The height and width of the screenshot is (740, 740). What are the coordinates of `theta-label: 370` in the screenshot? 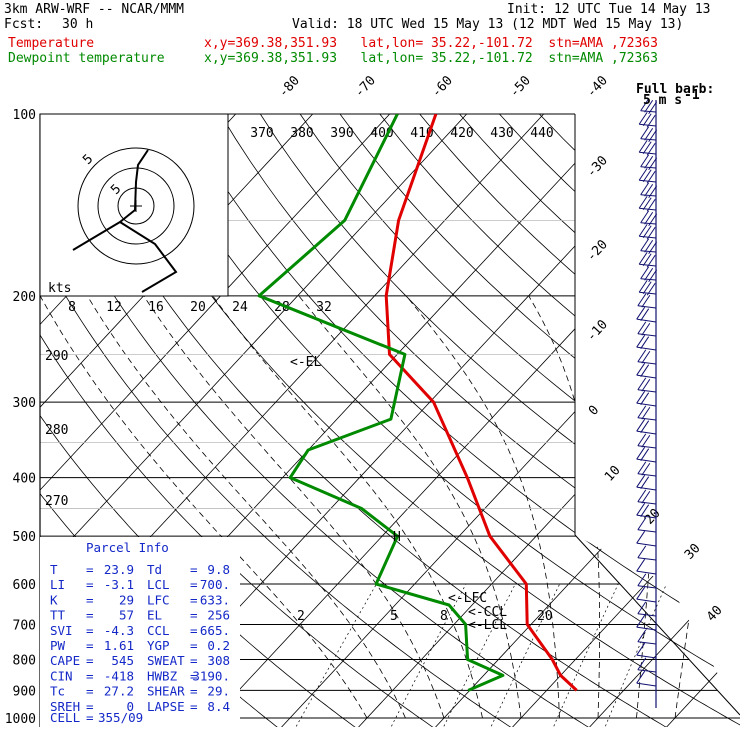 It's located at (261, 133).